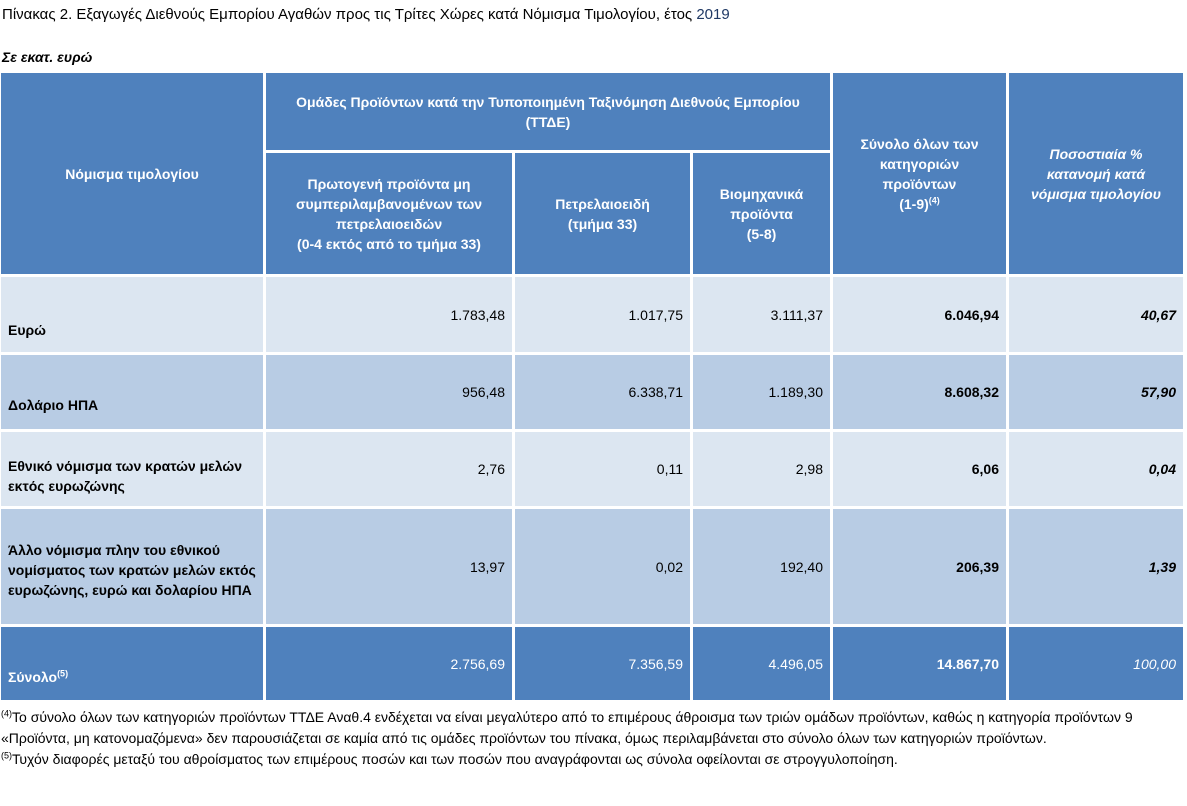  Describe the element at coordinates (763, 470) in the screenshot. I see `cell-industrial: 2,98` at that location.